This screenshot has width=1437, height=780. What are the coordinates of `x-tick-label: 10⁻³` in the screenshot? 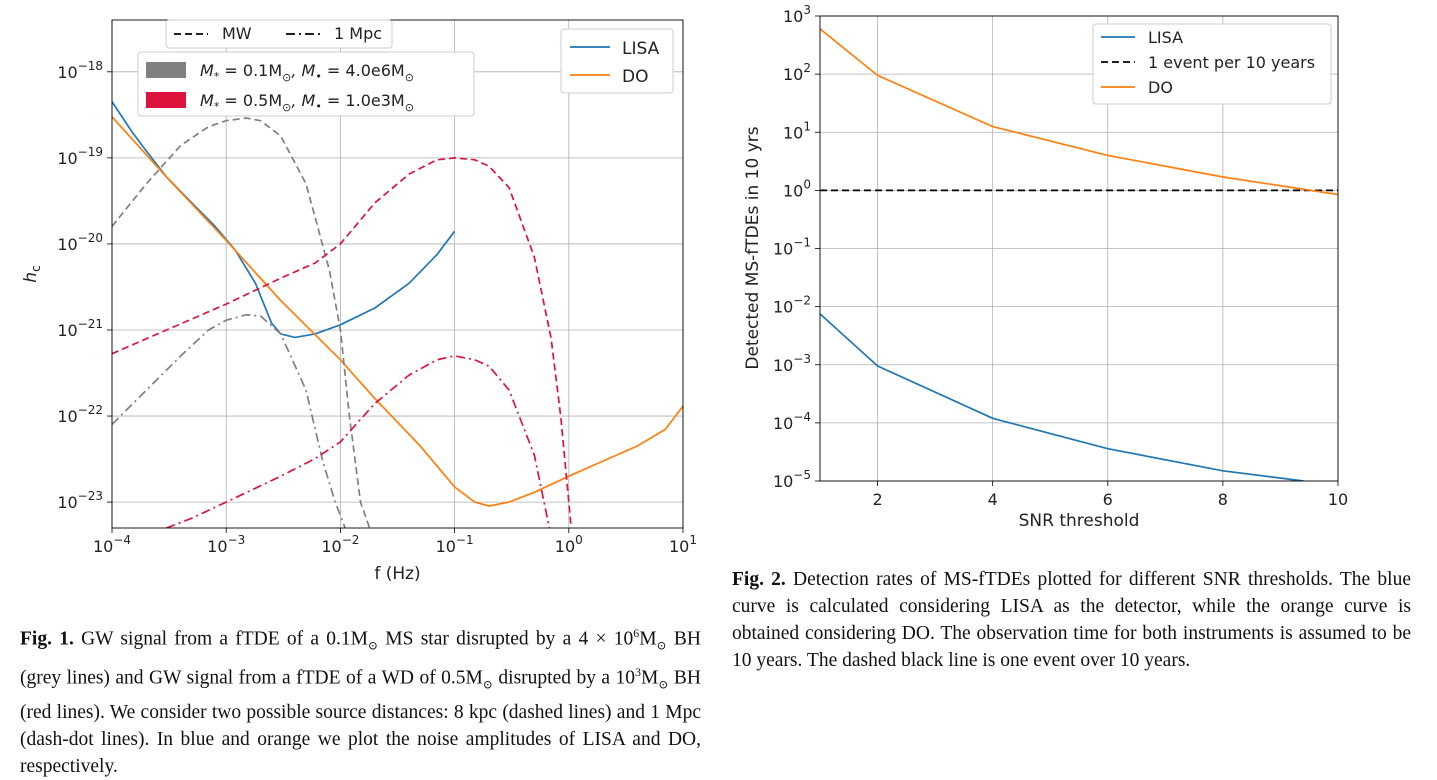 It's located at (226, 544).